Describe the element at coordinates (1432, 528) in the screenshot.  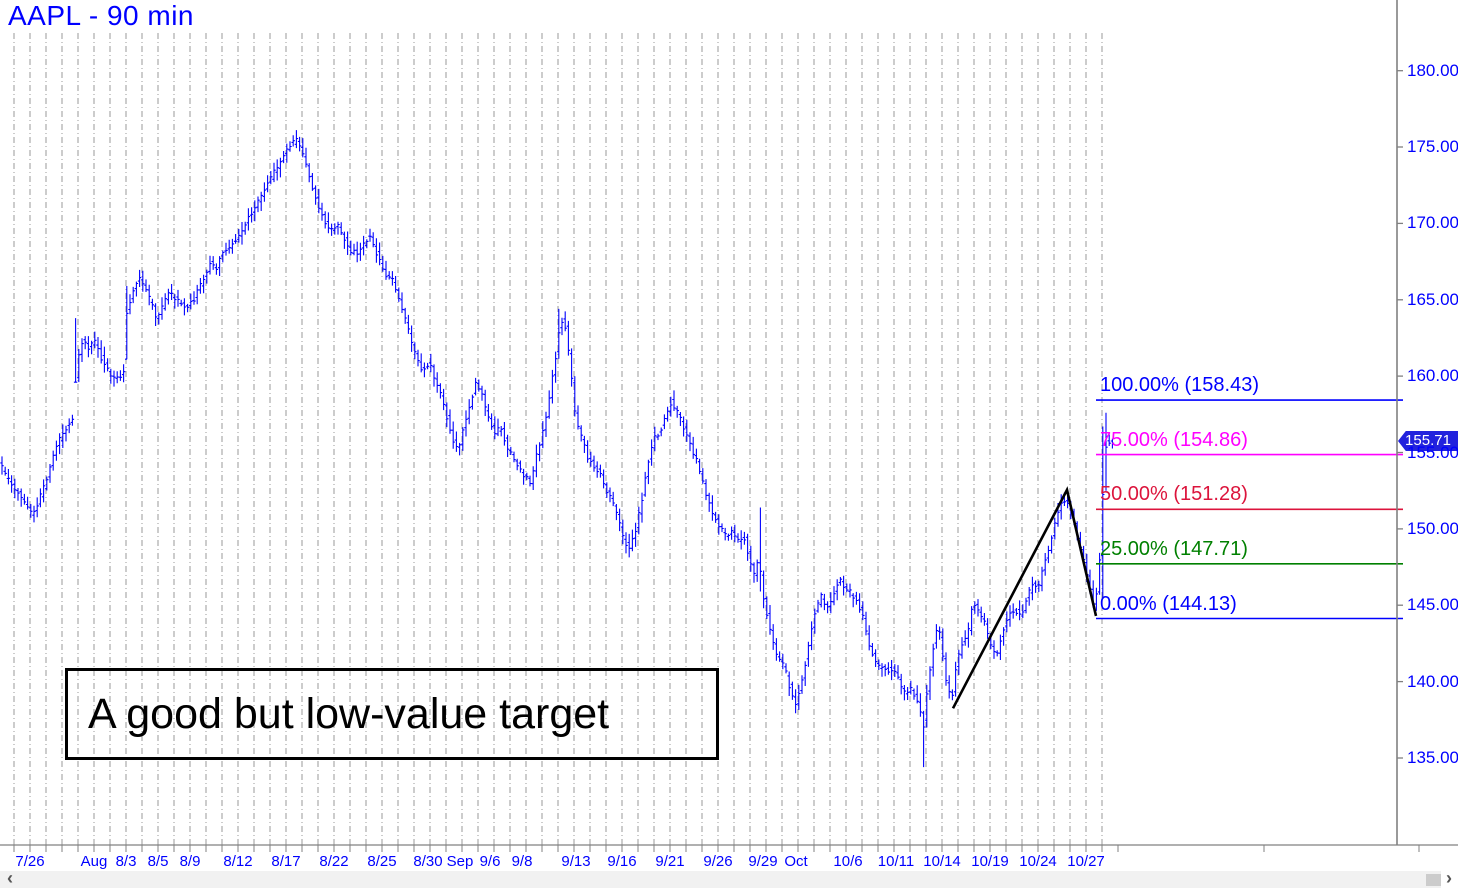
I see `price-axis-label: 150.00` at that location.